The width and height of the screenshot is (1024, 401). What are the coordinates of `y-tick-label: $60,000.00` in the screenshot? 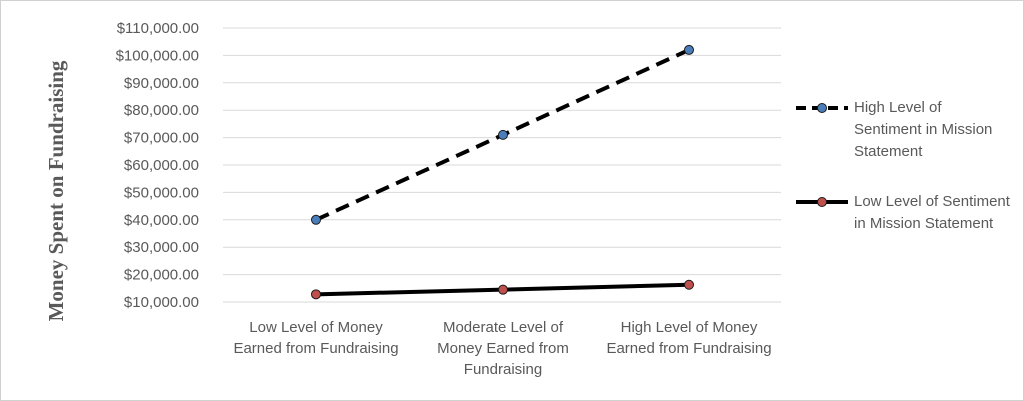 It's located at (161, 165).